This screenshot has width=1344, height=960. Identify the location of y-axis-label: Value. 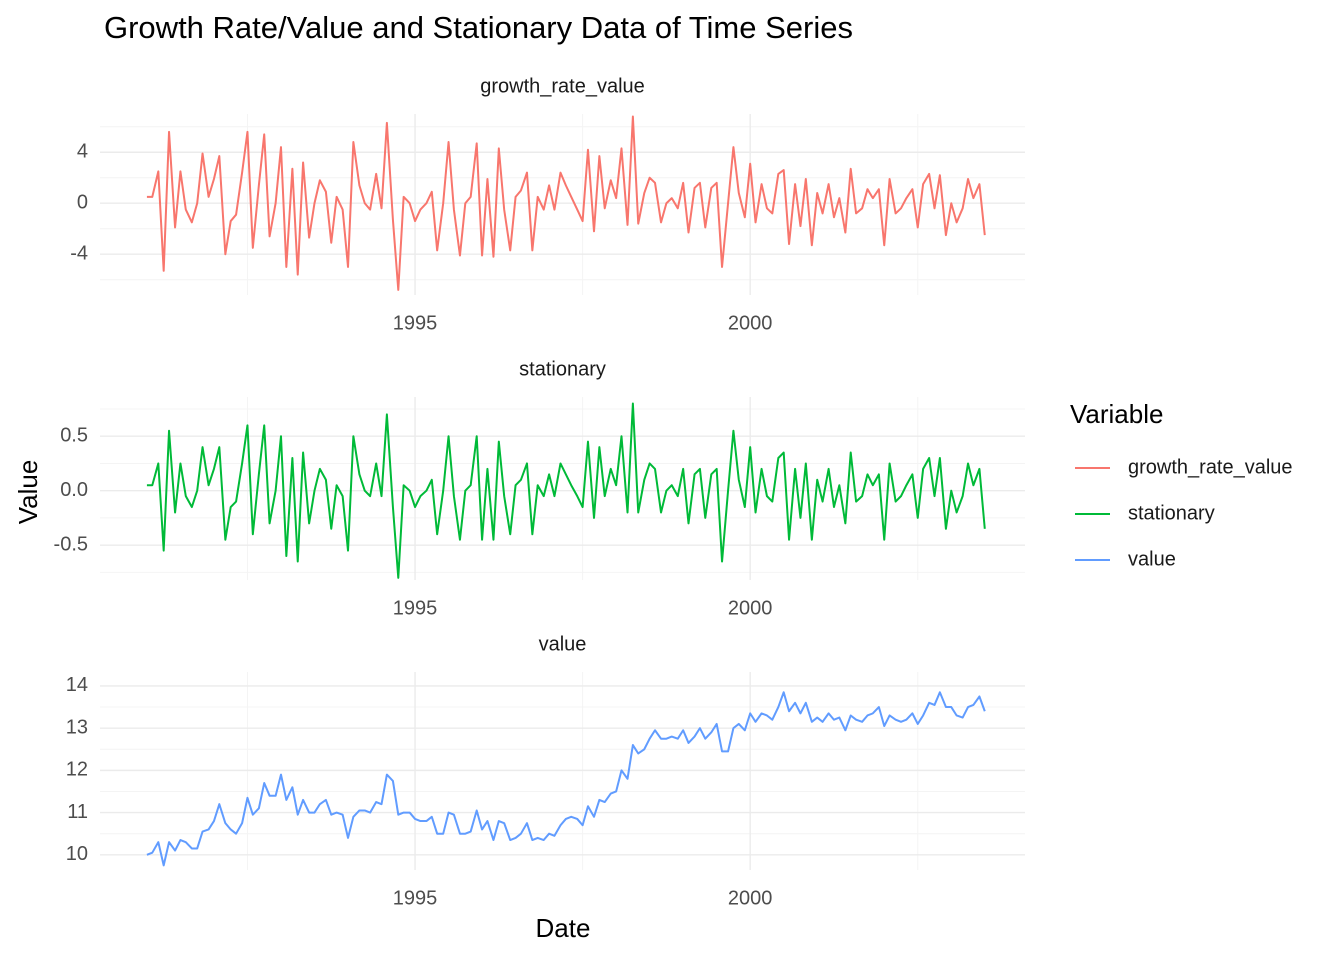
(28, 492).